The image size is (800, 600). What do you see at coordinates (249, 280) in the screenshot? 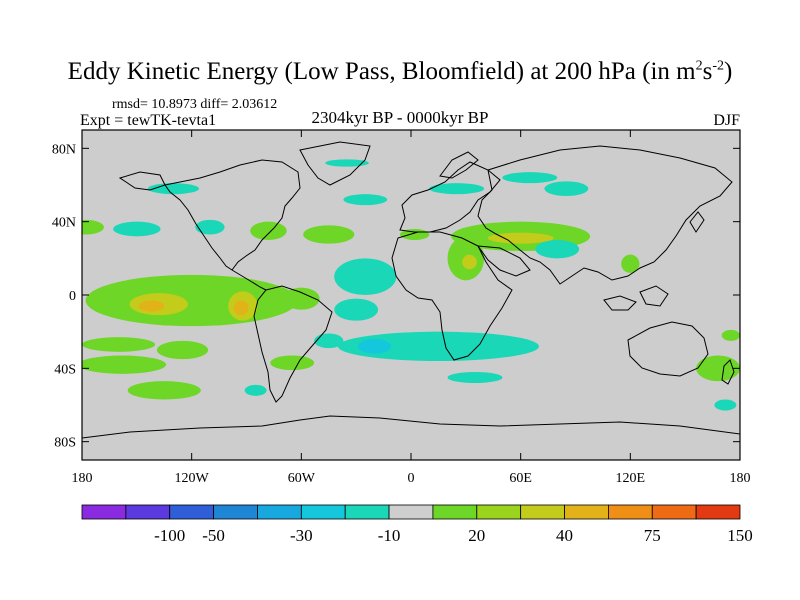
I see `coast-central-america` at bounding box center [249, 280].